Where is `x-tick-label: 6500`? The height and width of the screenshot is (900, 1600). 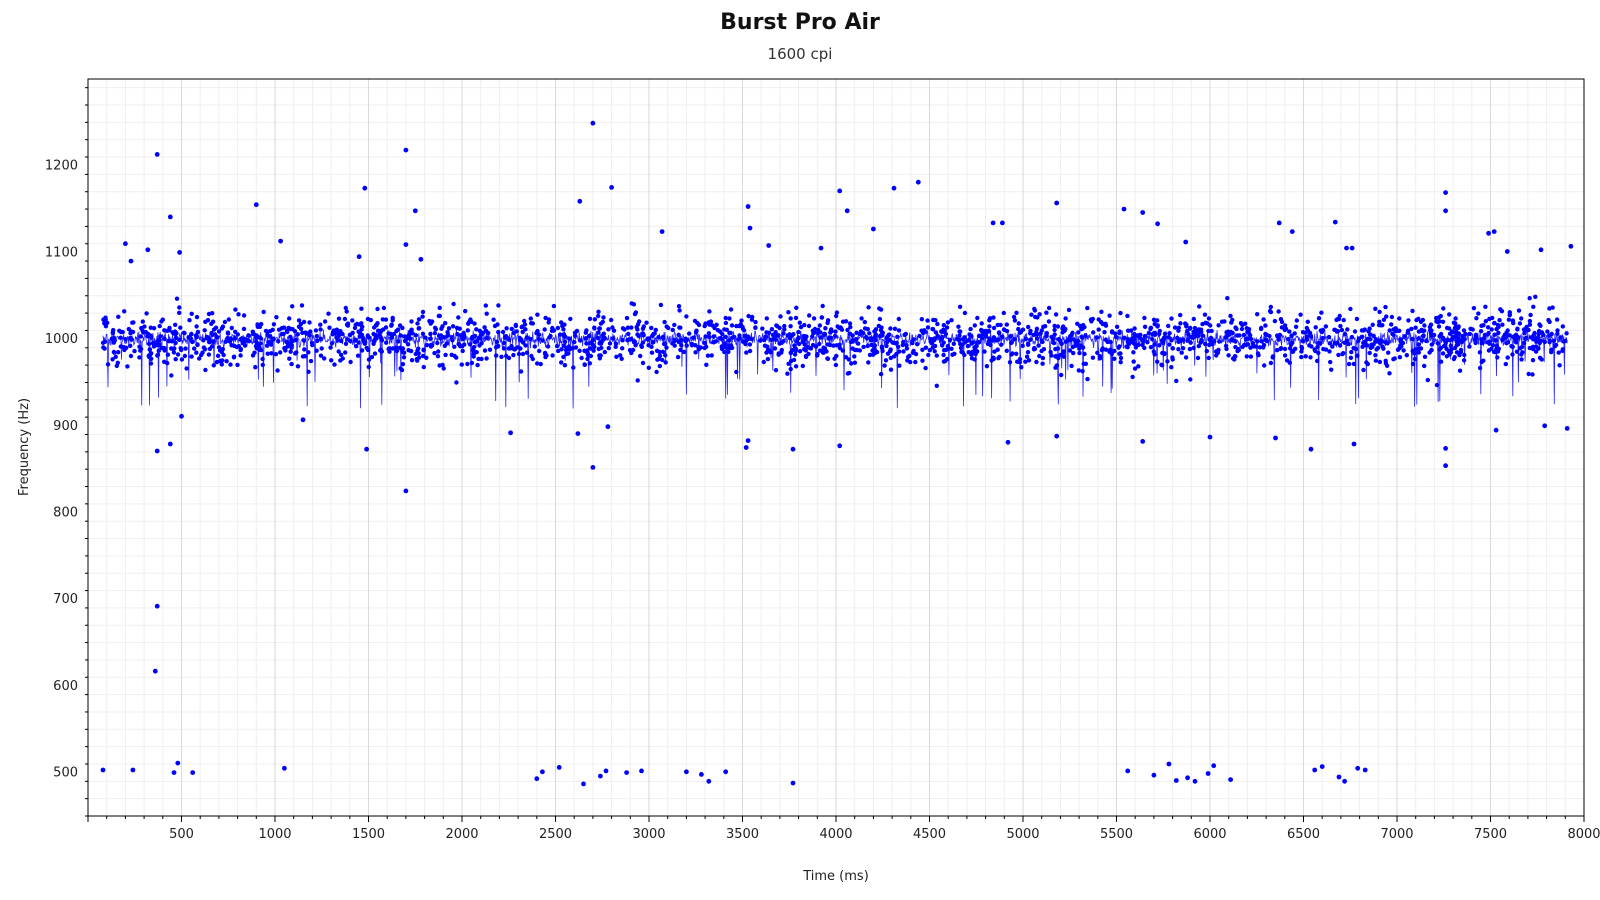 x-tick-label: 6500 is located at coordinates (1303, 834).